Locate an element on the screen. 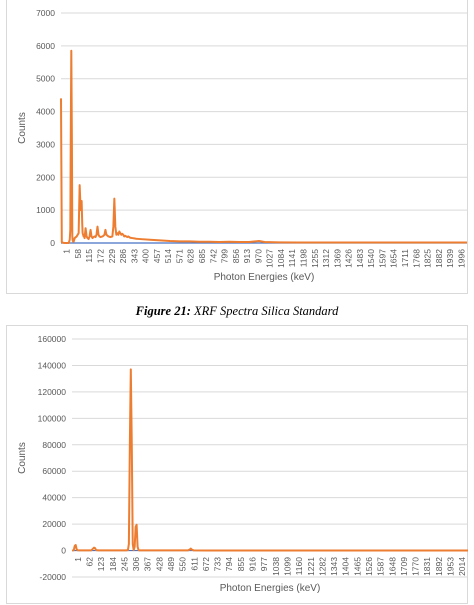  y-tick-label: 20000 is located at coordinates (54, 524).